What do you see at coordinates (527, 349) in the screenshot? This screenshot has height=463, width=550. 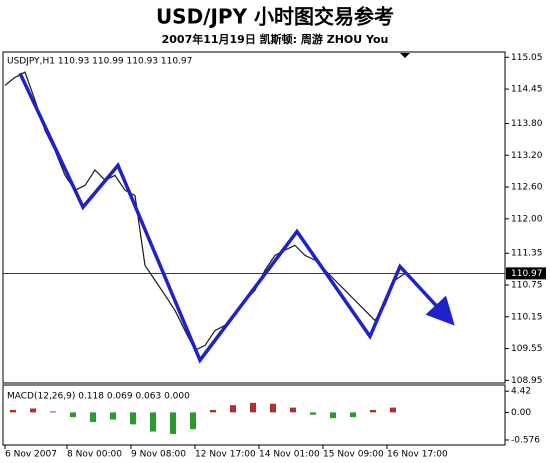 I see `y-tick-label: 109.55` at bounding box center [527, 349].